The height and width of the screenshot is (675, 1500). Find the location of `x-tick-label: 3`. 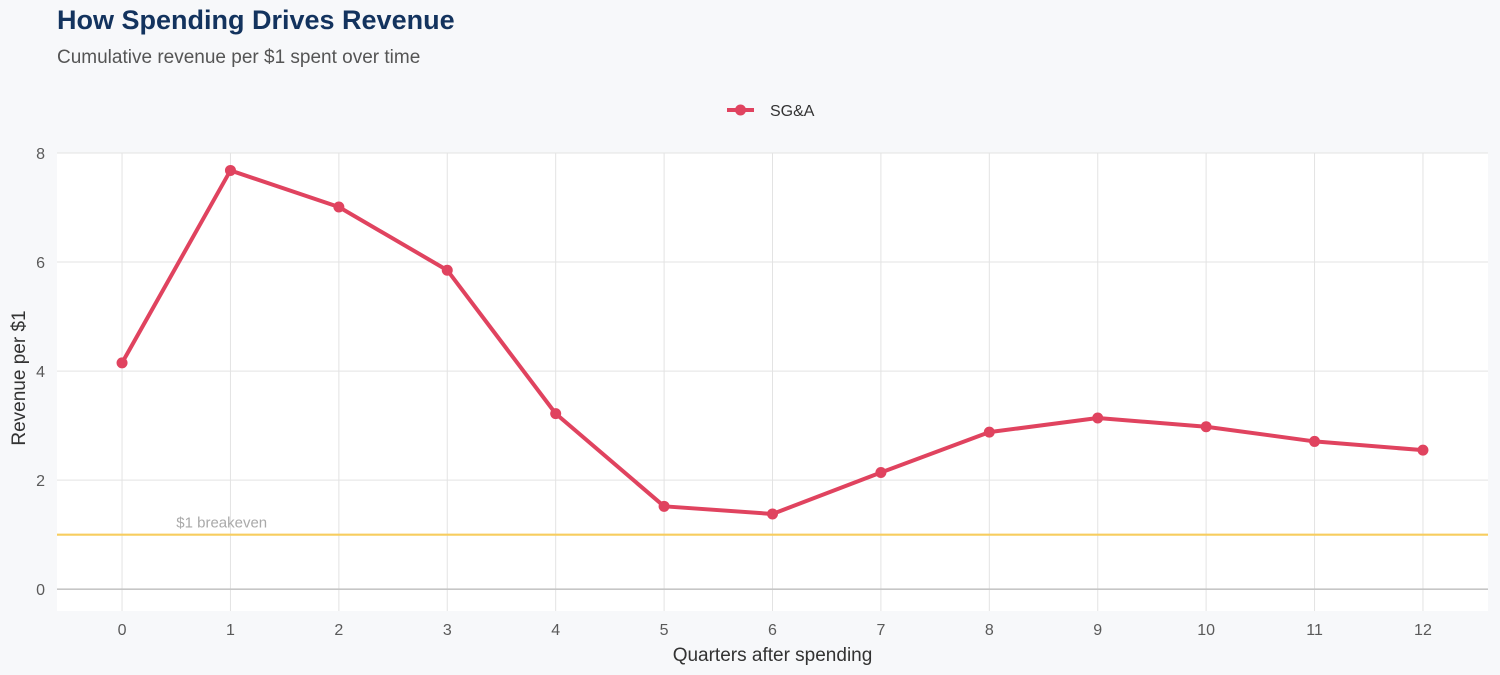

x-tick-label: 3 is located at coordinates (447, 630).